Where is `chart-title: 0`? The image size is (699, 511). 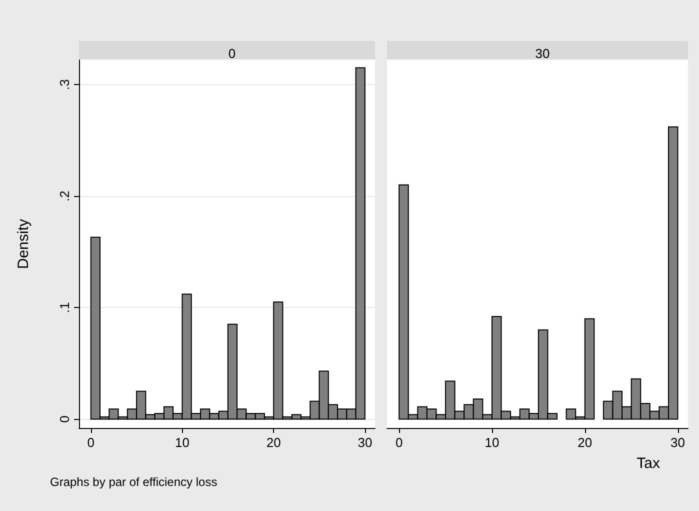 chart-title: 0 is located at coordinates (232, 53).